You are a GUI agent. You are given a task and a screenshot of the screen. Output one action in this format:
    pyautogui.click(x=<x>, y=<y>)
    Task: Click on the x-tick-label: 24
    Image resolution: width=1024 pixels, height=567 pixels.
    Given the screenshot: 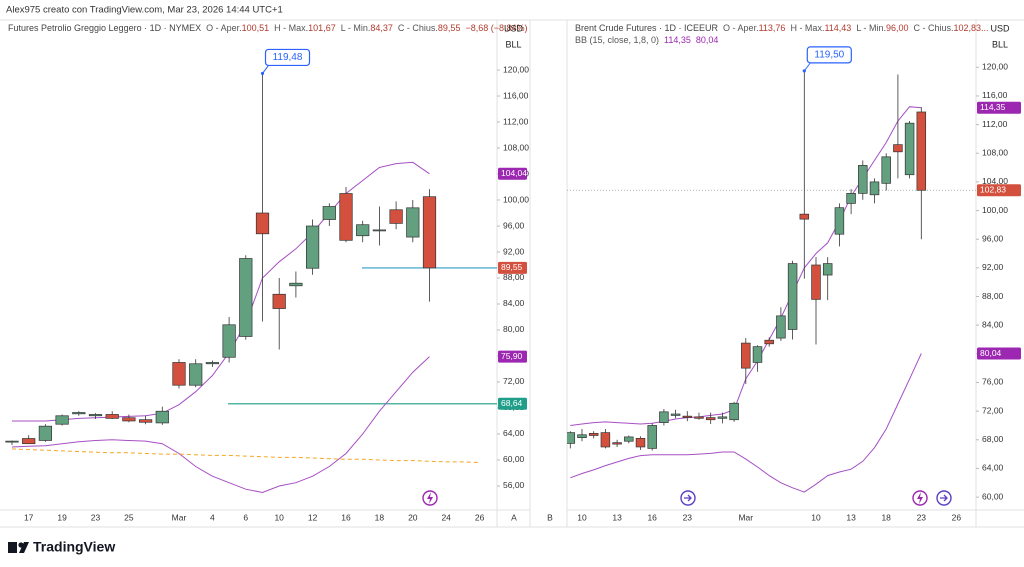 What is the action you would take?
    pyautogui.click(x=446, y=517)
    